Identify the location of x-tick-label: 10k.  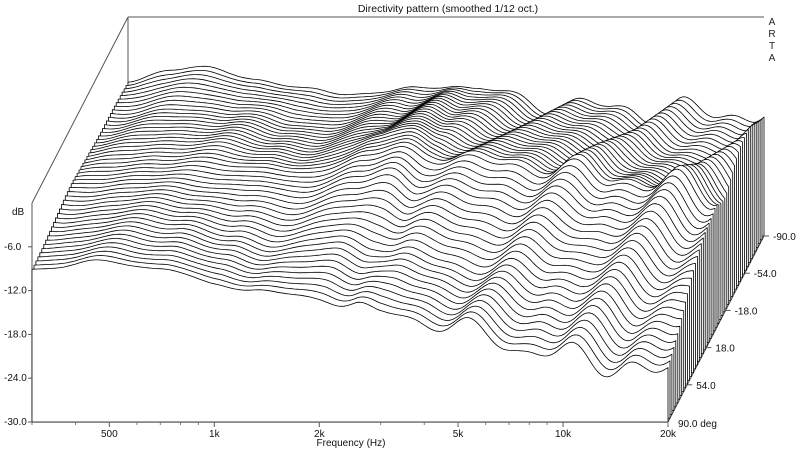
(563, 434).